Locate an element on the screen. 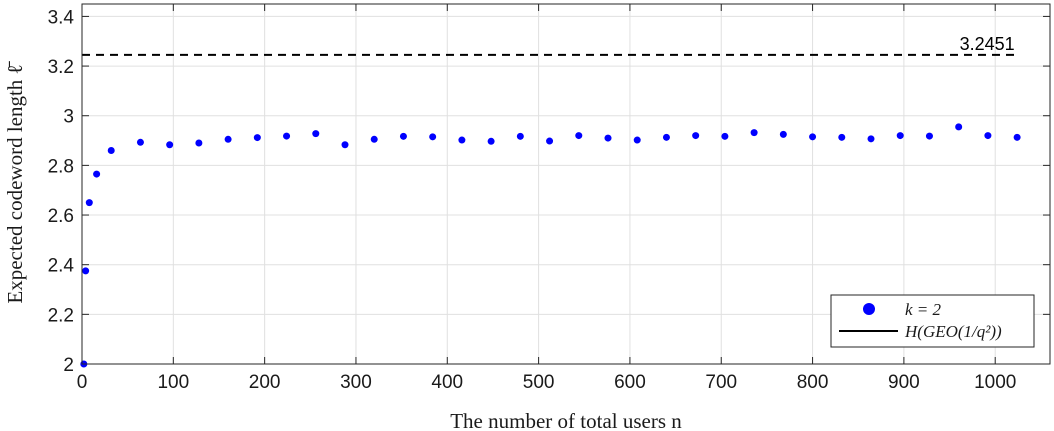  x-tick-label: 800 is located at coordinates (813, 382).